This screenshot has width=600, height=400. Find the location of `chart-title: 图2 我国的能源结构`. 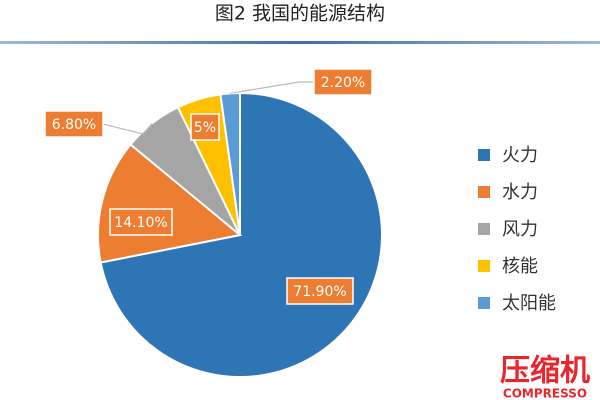

chart-title: 图2 我国的能源结构 is located at coordinates (300, 14).